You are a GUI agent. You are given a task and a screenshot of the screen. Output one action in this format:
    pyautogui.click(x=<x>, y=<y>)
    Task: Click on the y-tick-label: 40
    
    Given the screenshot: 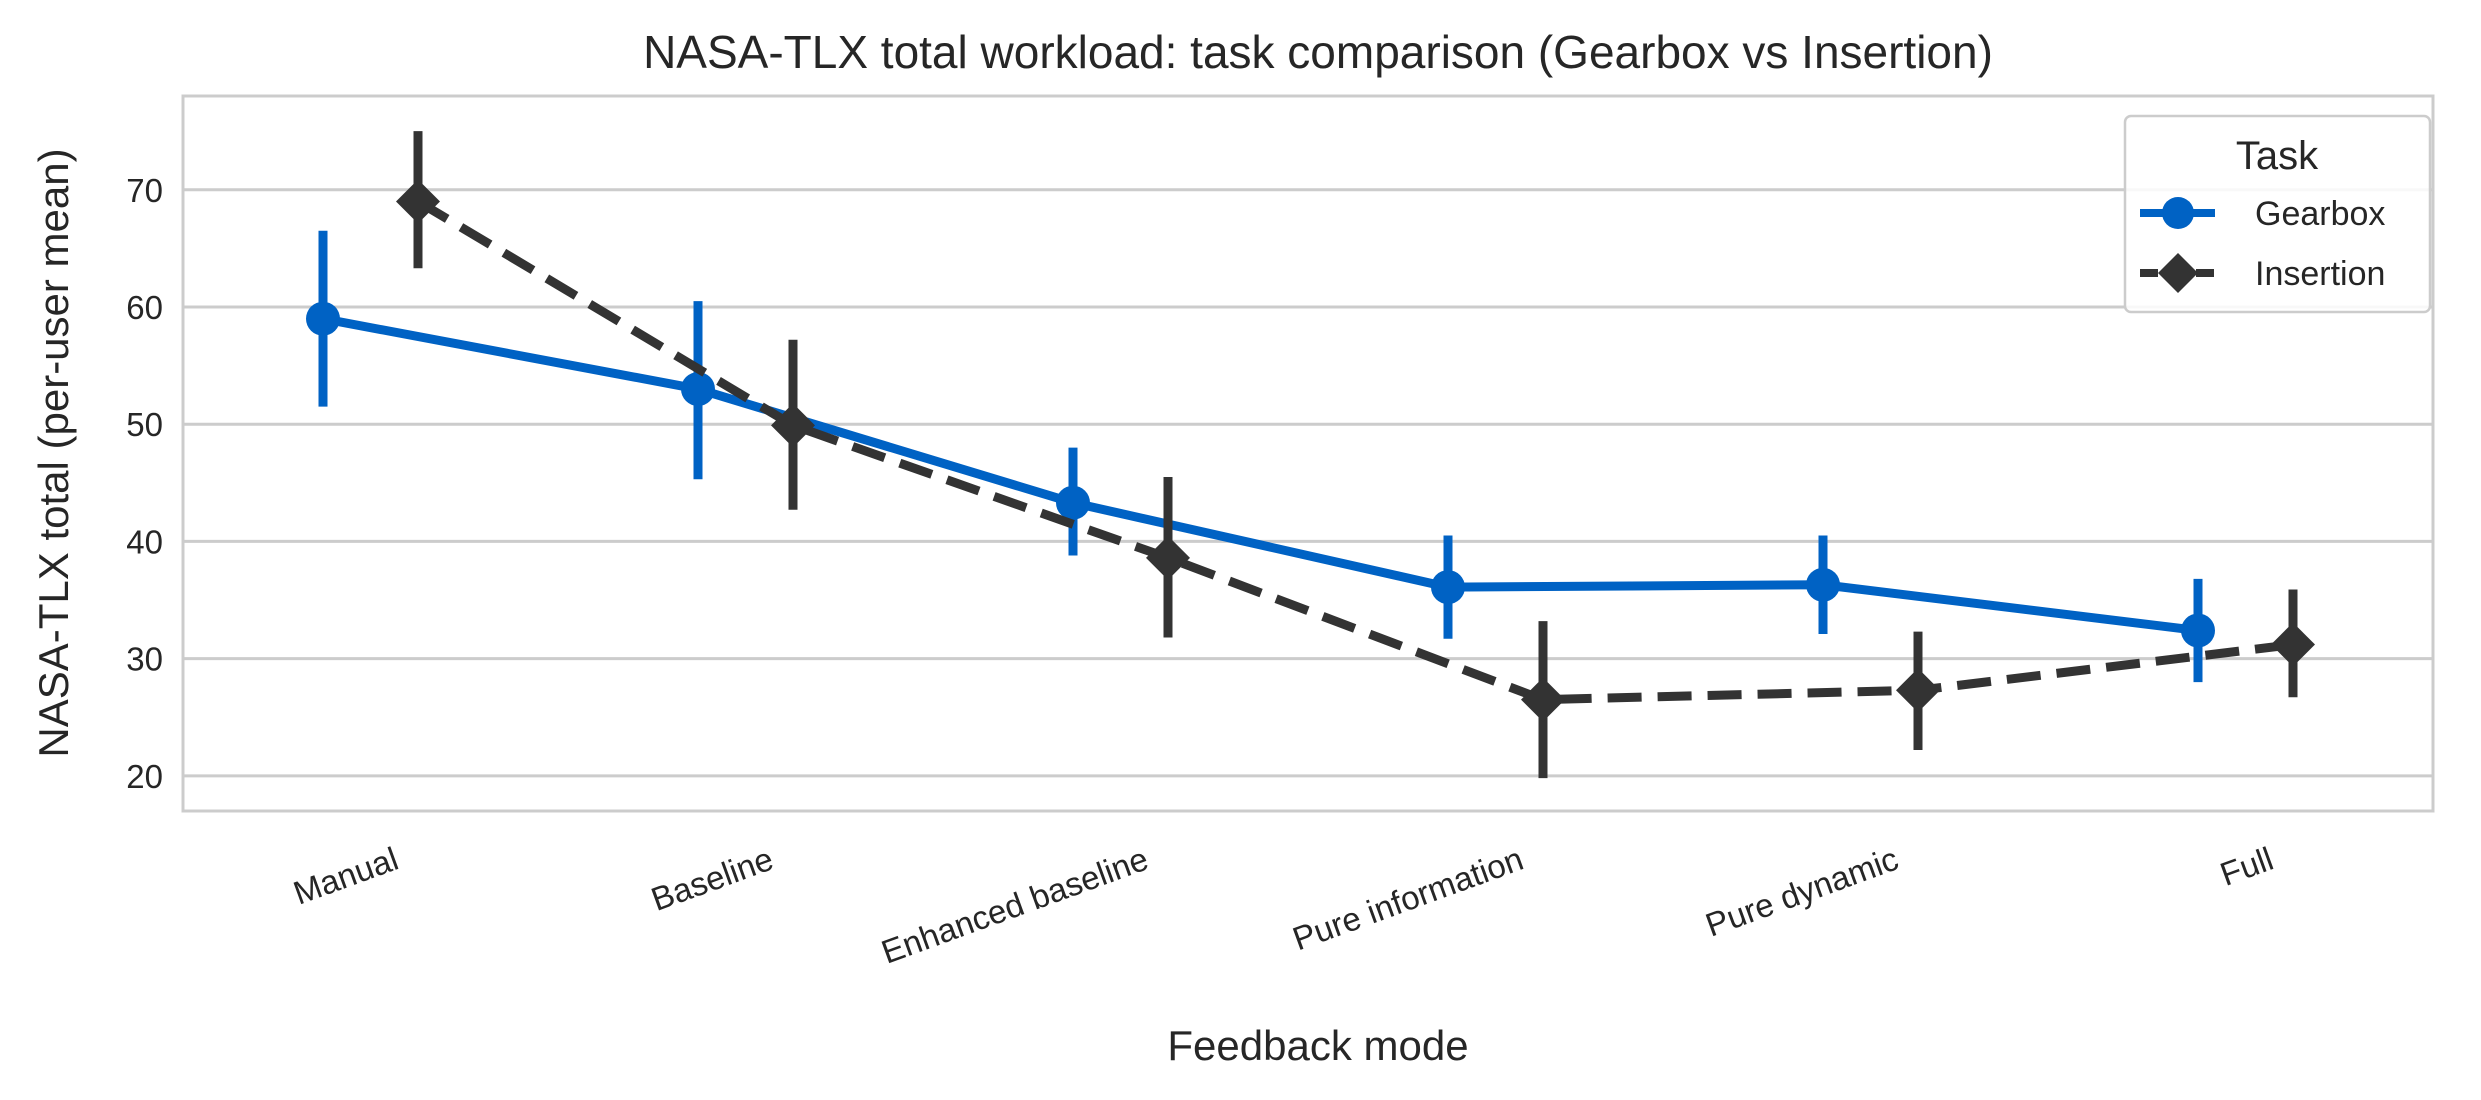 What is the action you would take?
    pyautogui.click(x=144, y=541)
    